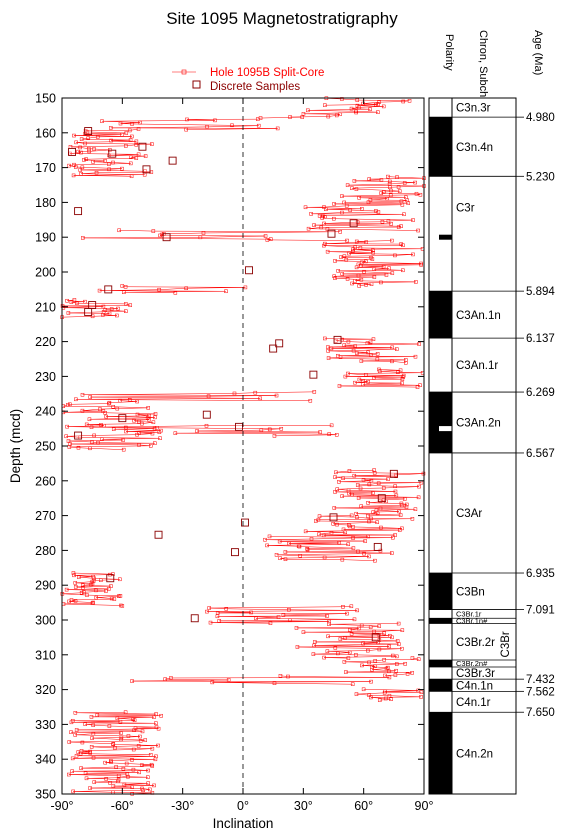  Describe the element at coordinates (477, 366) in the screenshot. I see `chron-label: C3An.1r` at that location.